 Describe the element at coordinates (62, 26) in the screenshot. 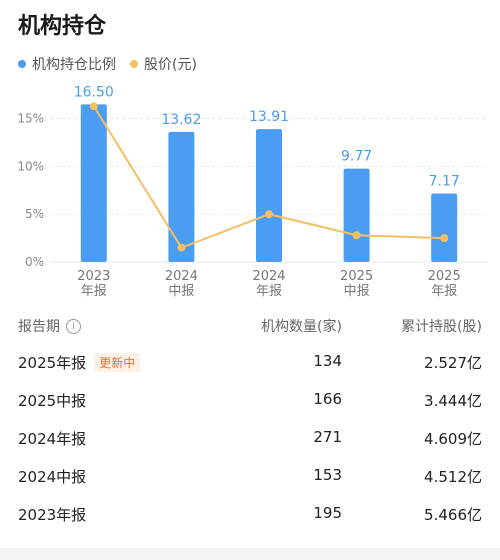

I see `page-title: 机构持仓` at that location.